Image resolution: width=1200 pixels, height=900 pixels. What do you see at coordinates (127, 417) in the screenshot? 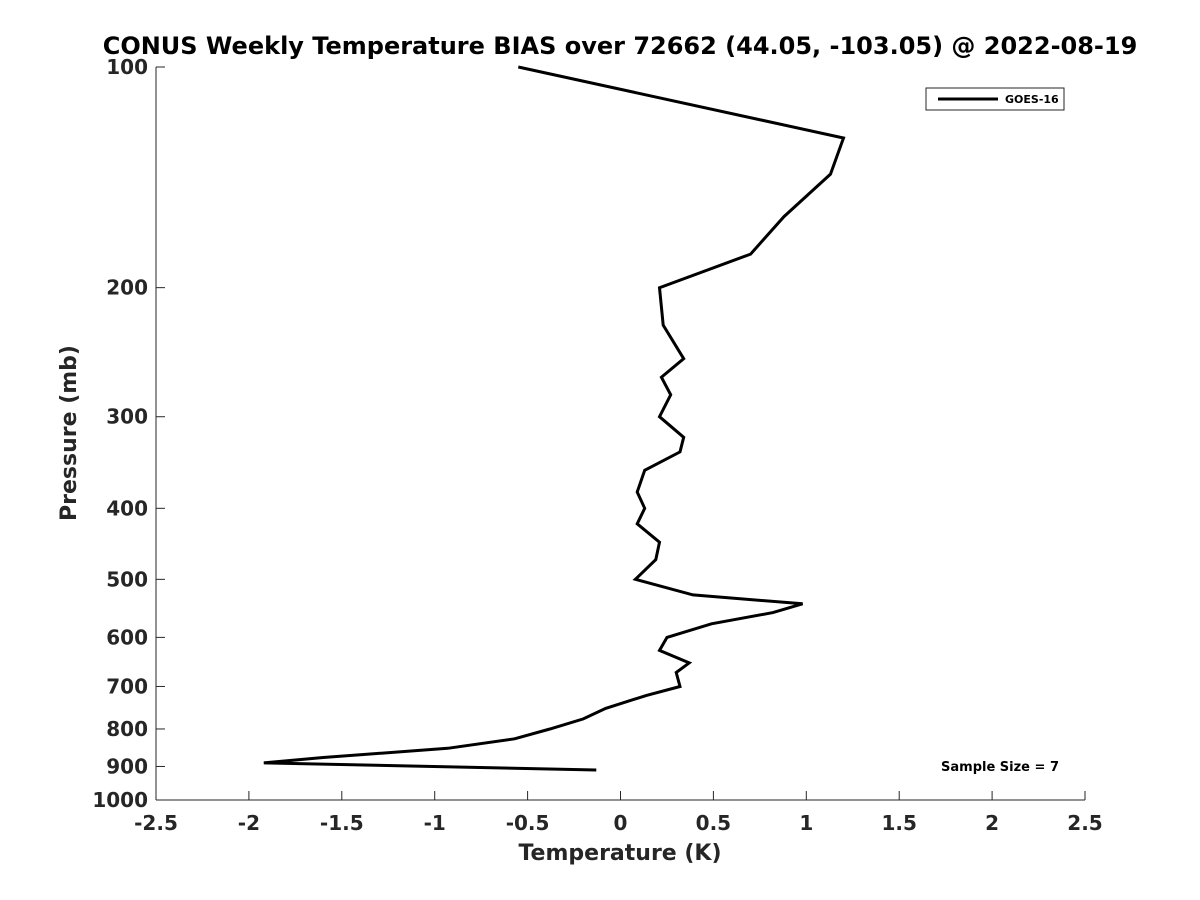
I see `y-tick-label: 300` at bounding box center [127, 417].